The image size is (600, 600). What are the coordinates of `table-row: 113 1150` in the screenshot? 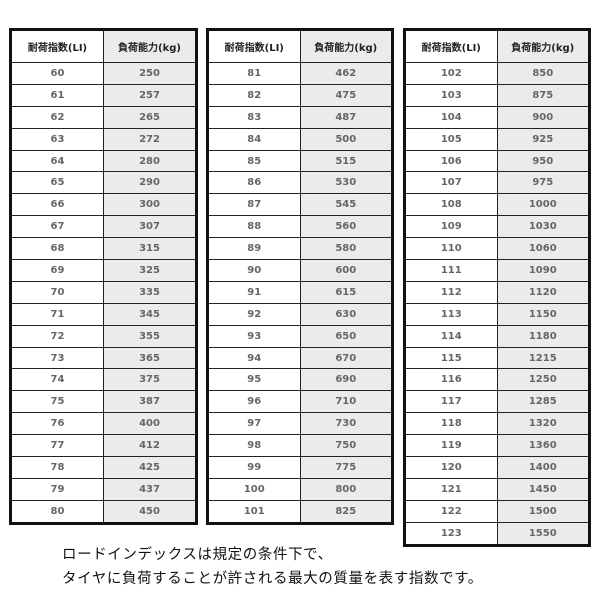 It's located at (497, 314).